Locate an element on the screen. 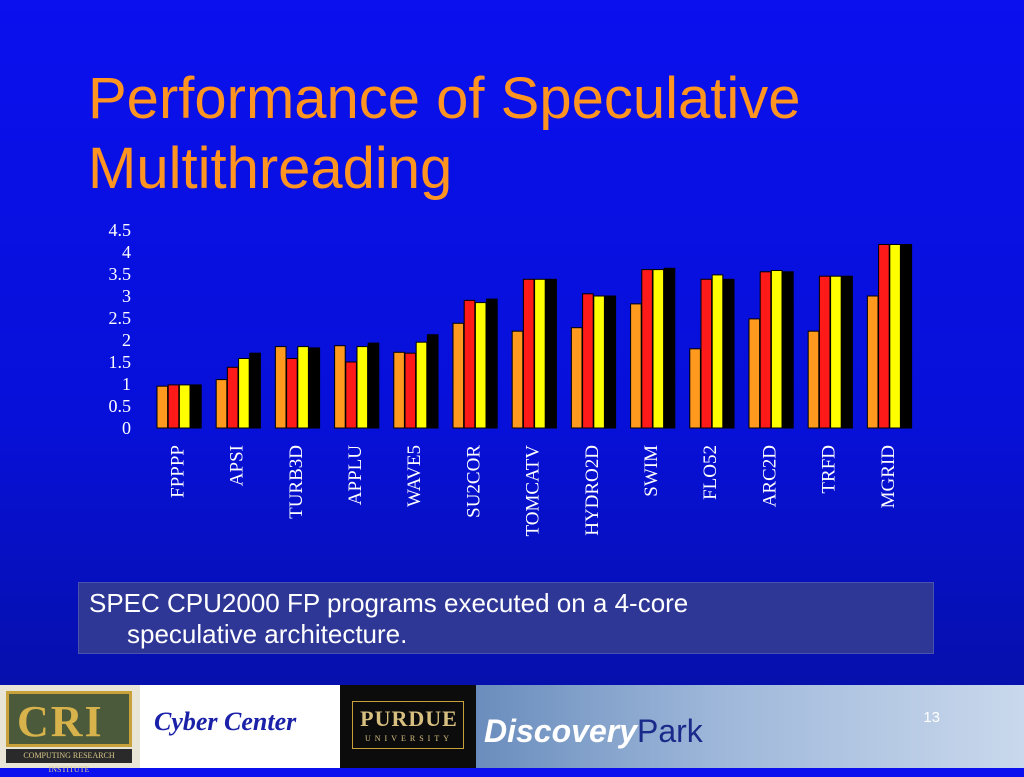 The image size is (1024, 777). discovery-park-logo: DiscoveryPark 13 is located at coordinates (750, 726).